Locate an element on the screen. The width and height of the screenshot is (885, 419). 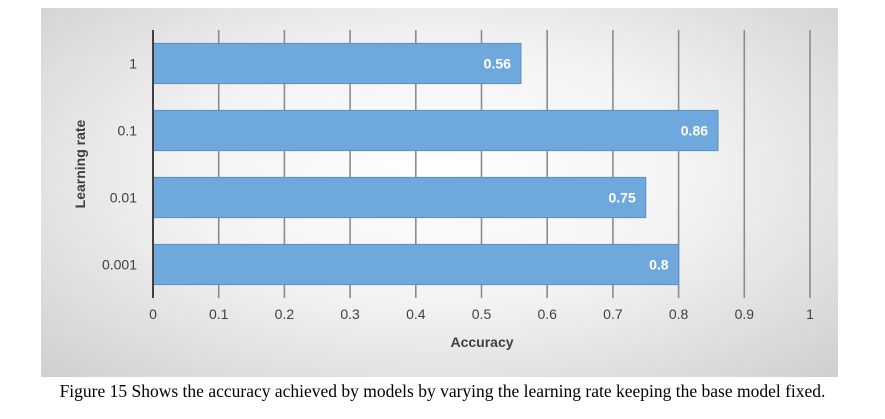
y-tick-label: 1 is located at coordinates (133, 64).